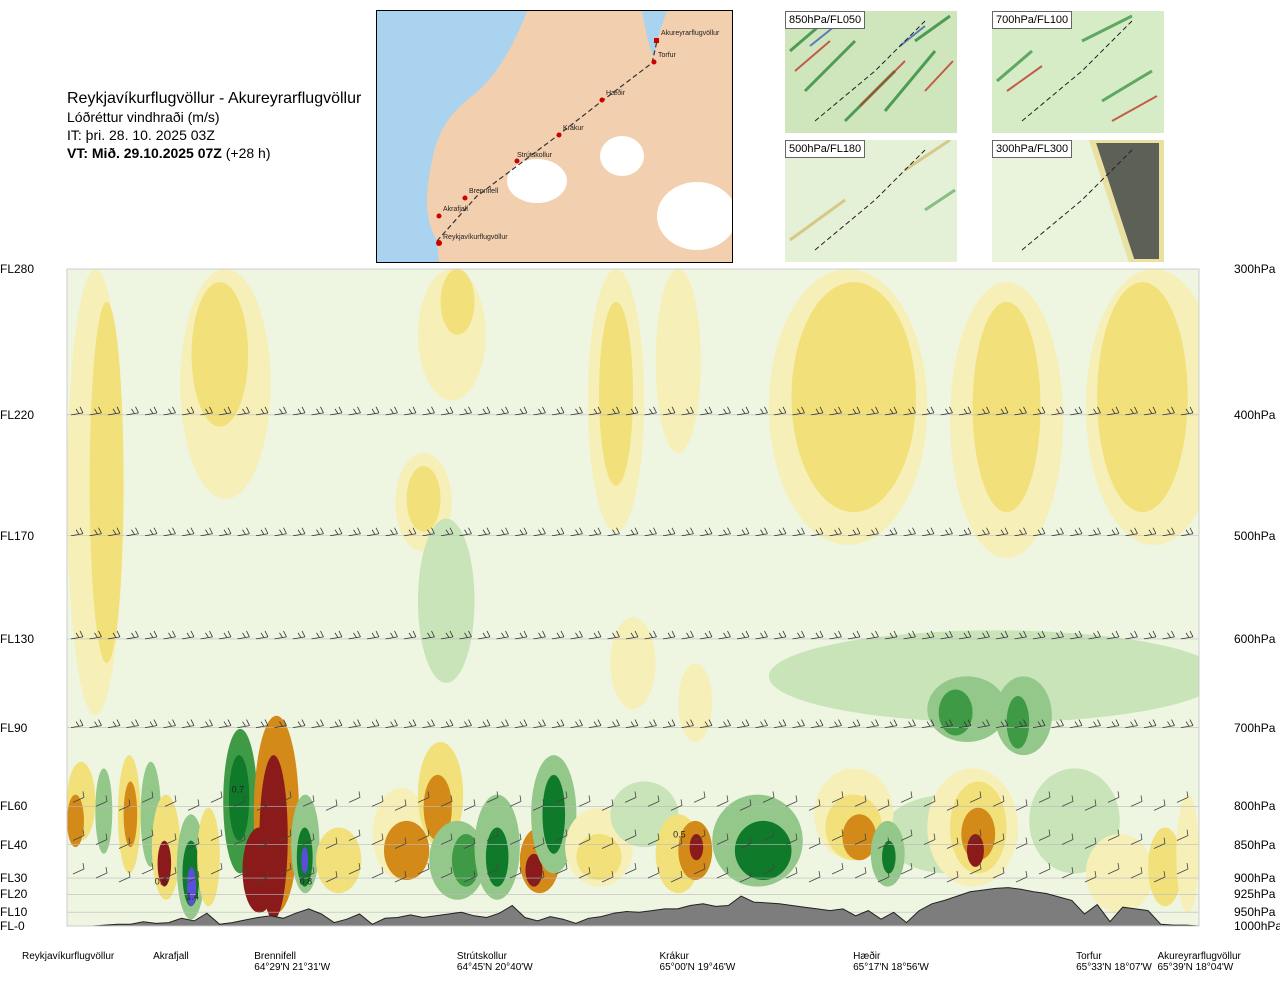 This screenshot has height=981, width=1280. Describe the element at coordinates (275, 956) in the screenshot. I see `station-name: Brennifell` at that location.